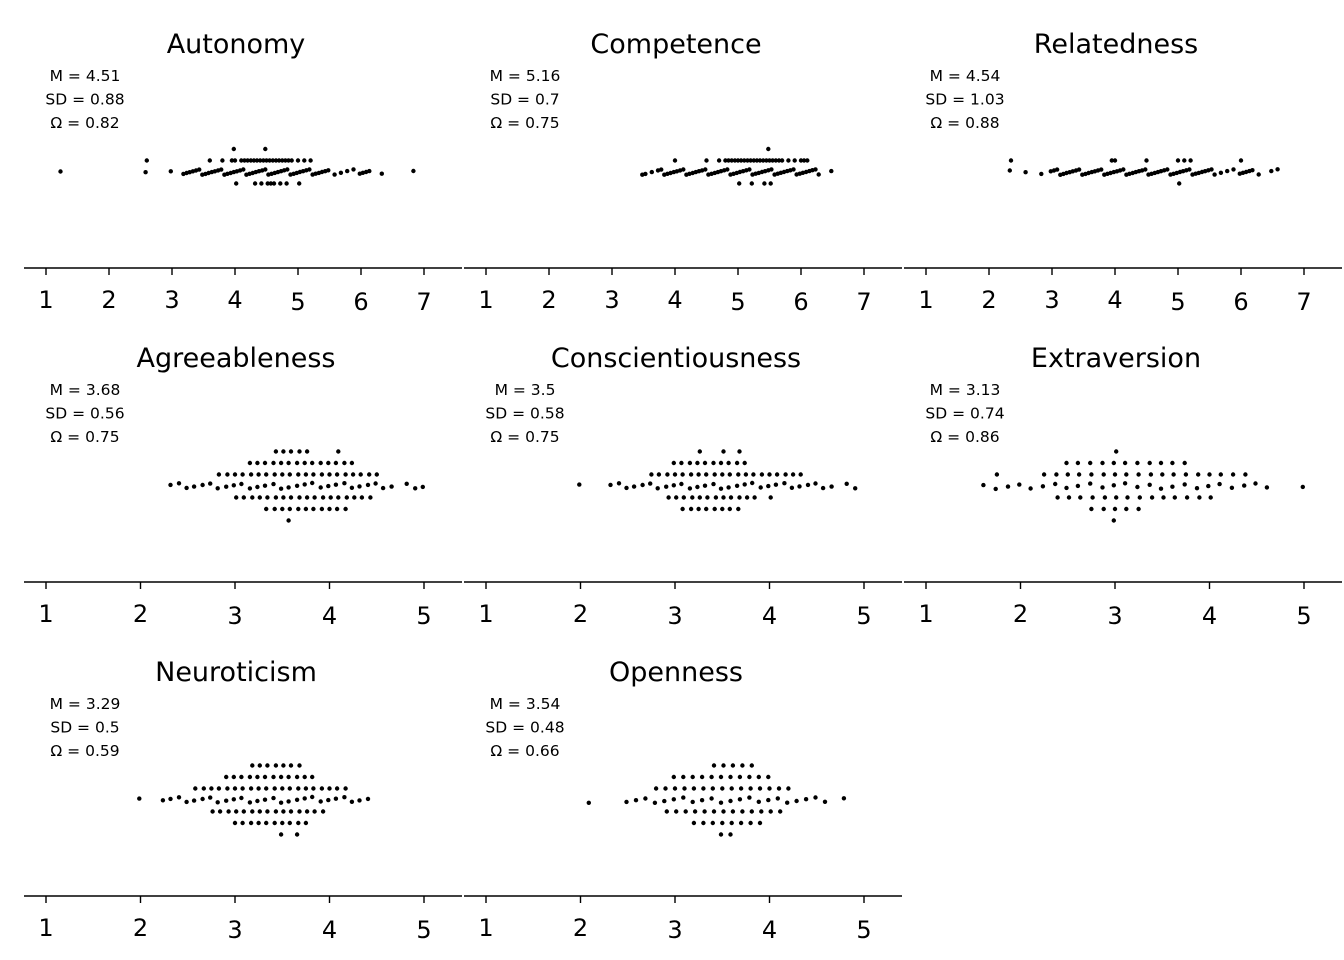 This screenshot has width=1344, height=960. I want to click on x-tick-label: 4, so click(1209, 616).